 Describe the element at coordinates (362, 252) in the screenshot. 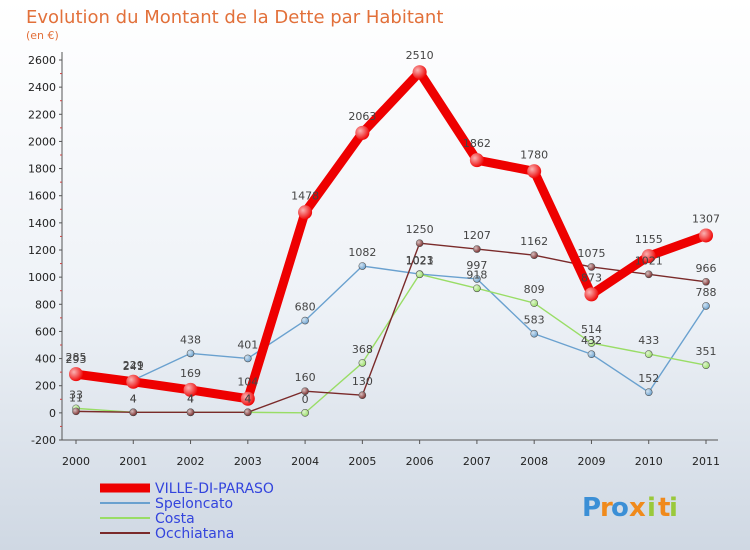

I see `data-label: 1082` at that location.